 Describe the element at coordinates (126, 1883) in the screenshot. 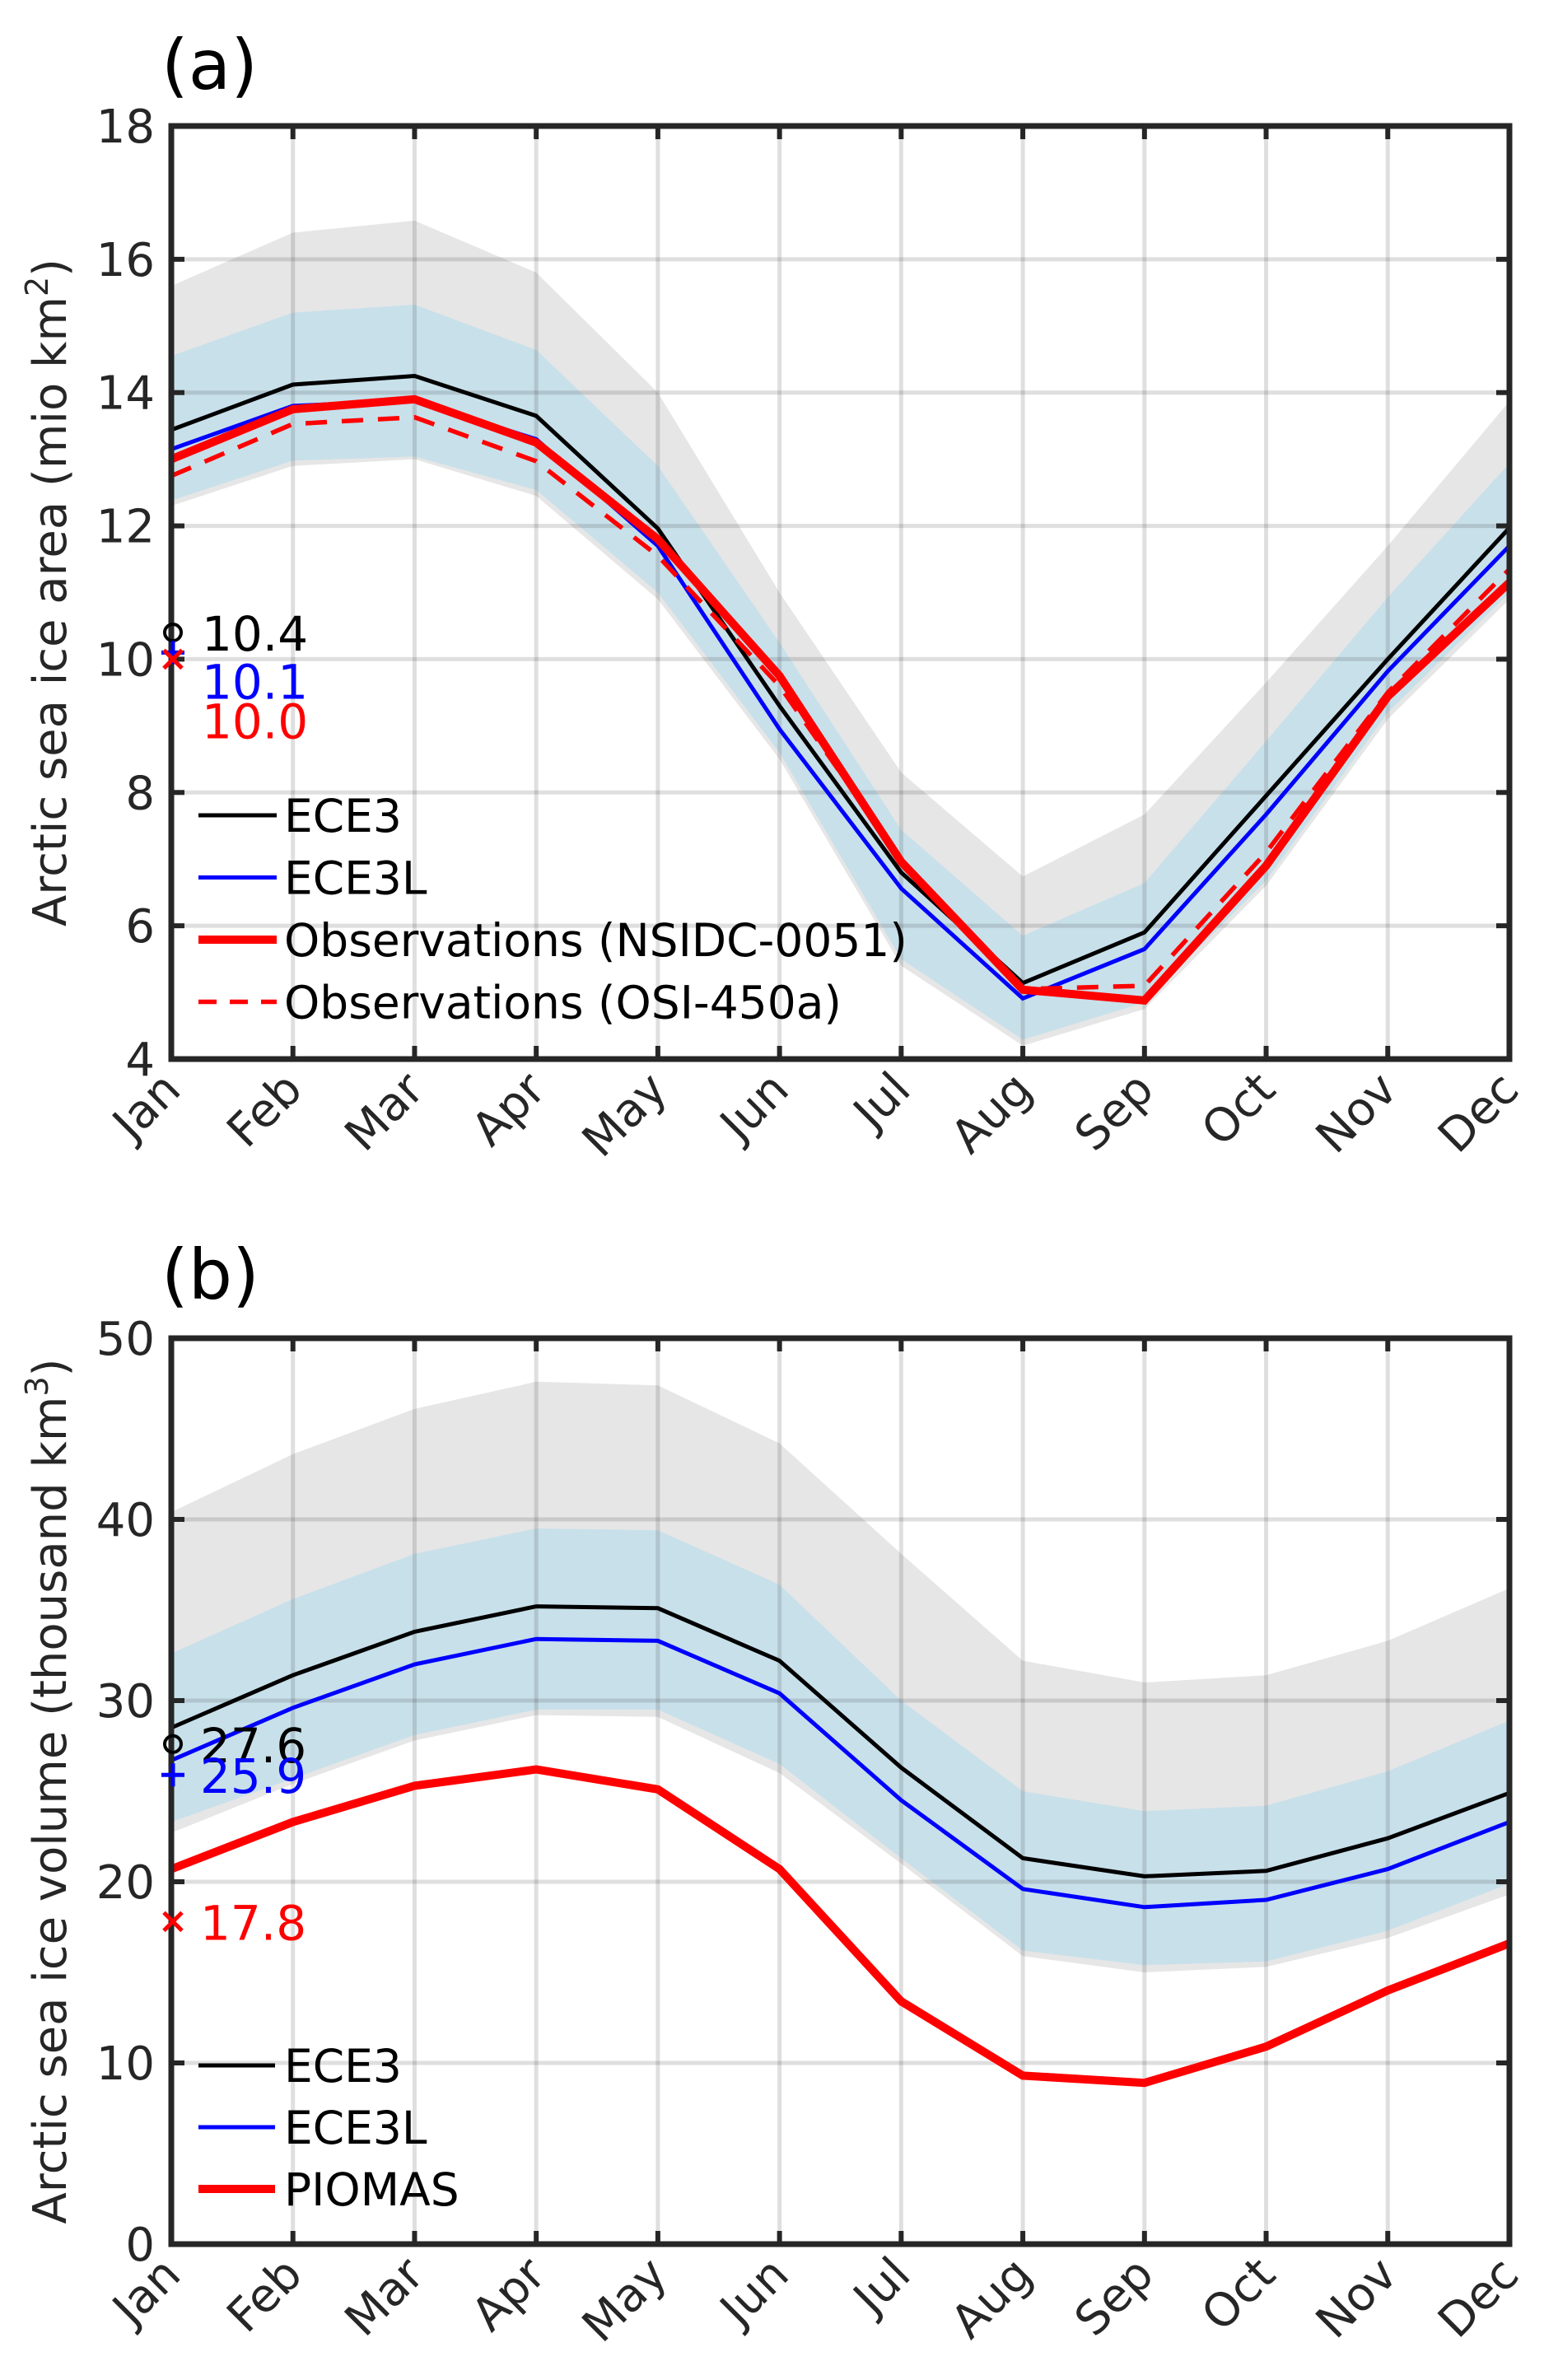

I see `panel-b-ytick-label-20: 20` at that location.